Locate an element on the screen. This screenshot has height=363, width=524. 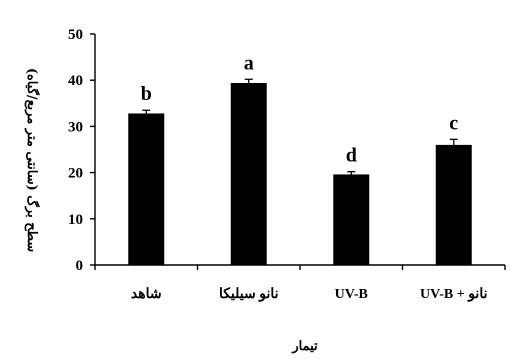
x-axis-ticks-group: شاهد نانو سیلیکا UV-B UV-B + نانو is located at coordinates (300, 283).